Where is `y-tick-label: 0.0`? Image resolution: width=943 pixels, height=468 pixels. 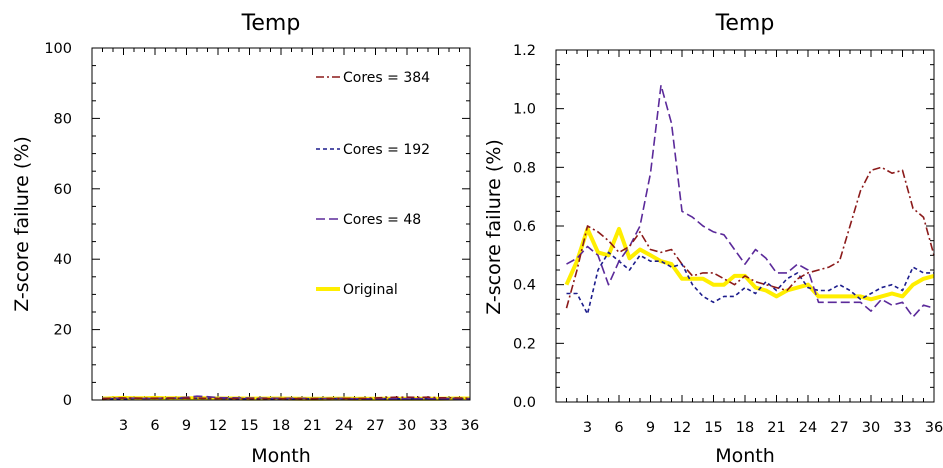
y-tick-label: 0.0 is located at coordinates (524, 403).